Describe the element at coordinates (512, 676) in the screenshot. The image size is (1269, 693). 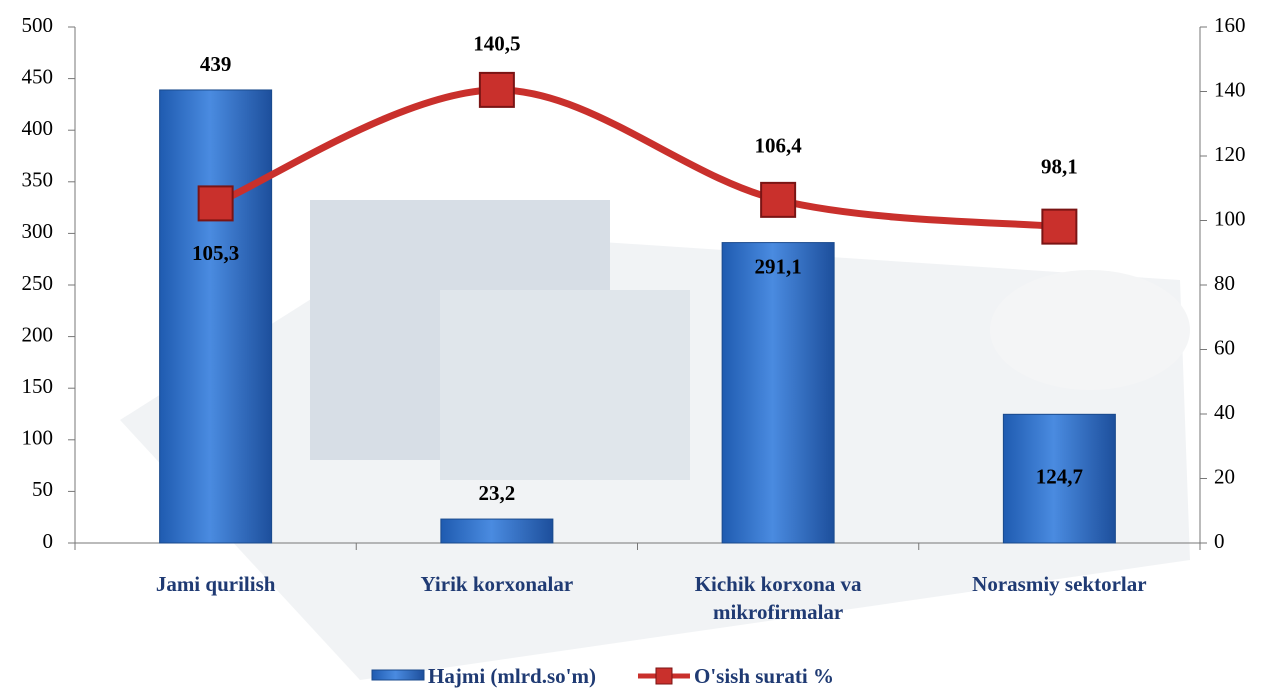
I see `legend-label: Hajmi (mlrd.so'm)` at that location.